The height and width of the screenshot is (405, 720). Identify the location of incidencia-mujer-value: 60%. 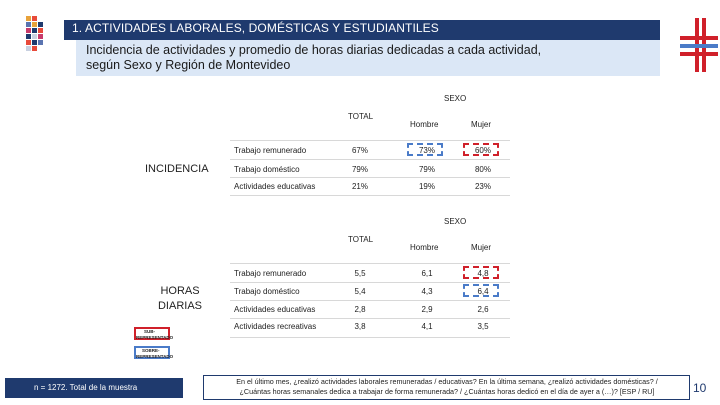
(482, 150).